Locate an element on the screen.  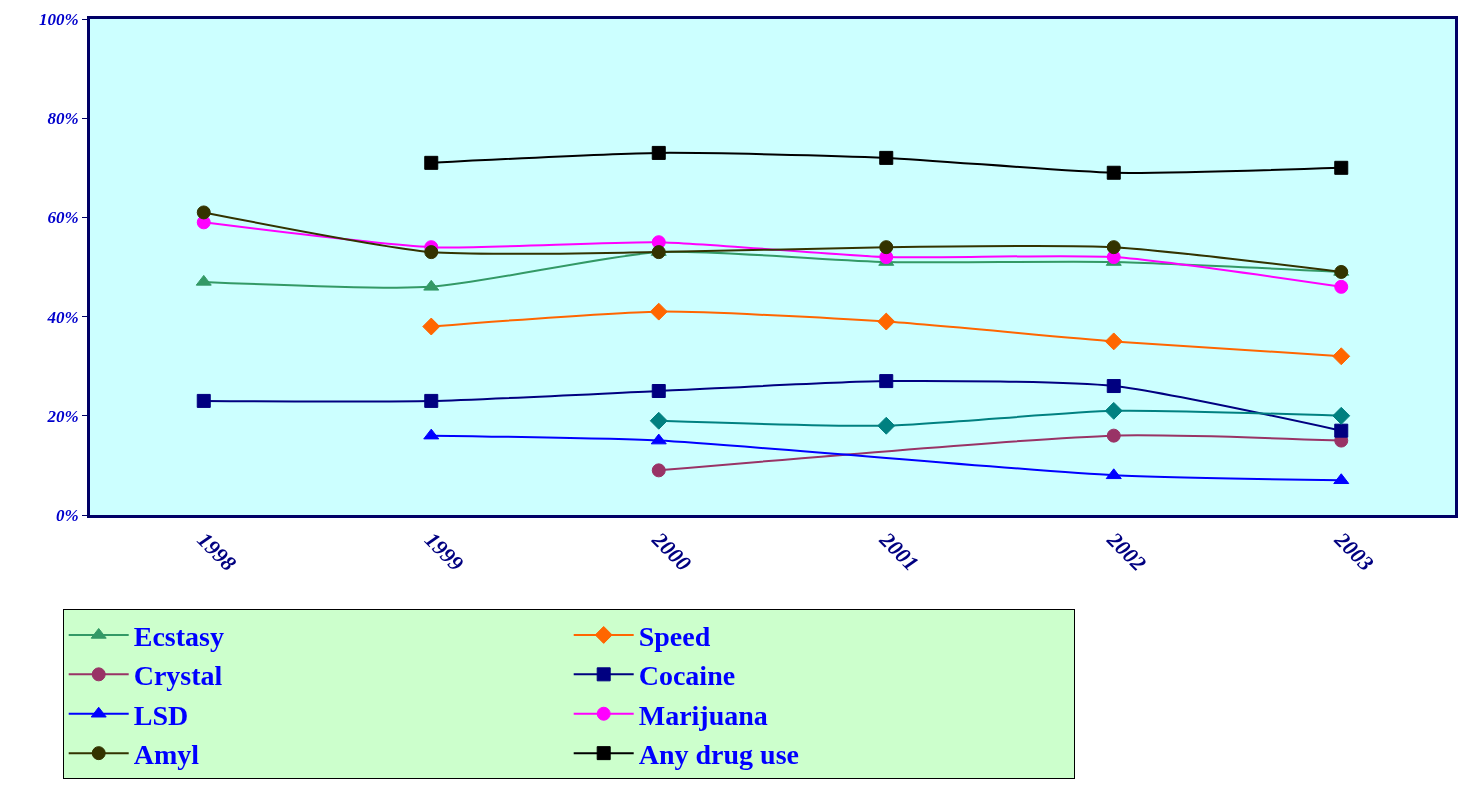
legend-label: LSD is located at coordinates (161, 715).